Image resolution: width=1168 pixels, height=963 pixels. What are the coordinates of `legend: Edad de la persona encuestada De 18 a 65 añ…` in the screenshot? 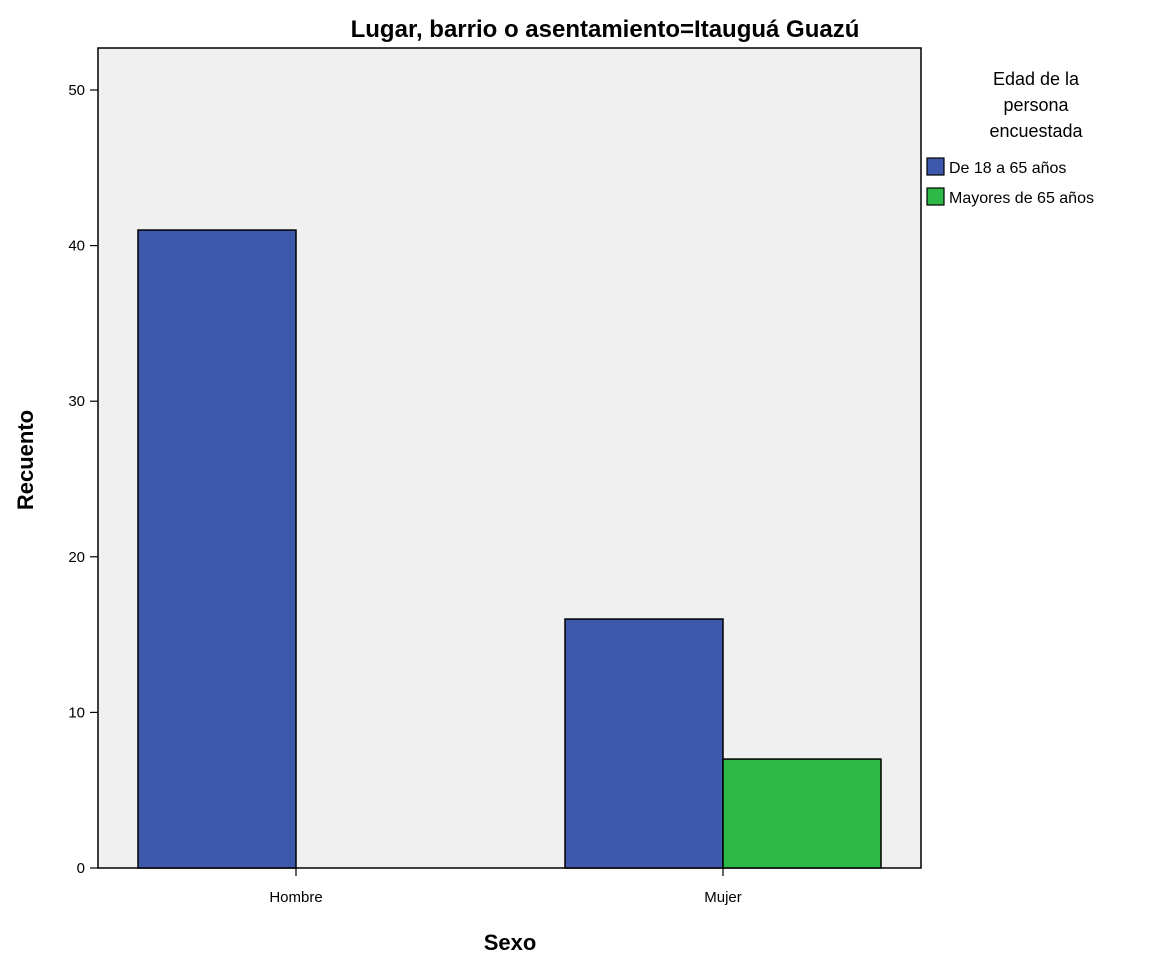 It's located at (1010, 138).